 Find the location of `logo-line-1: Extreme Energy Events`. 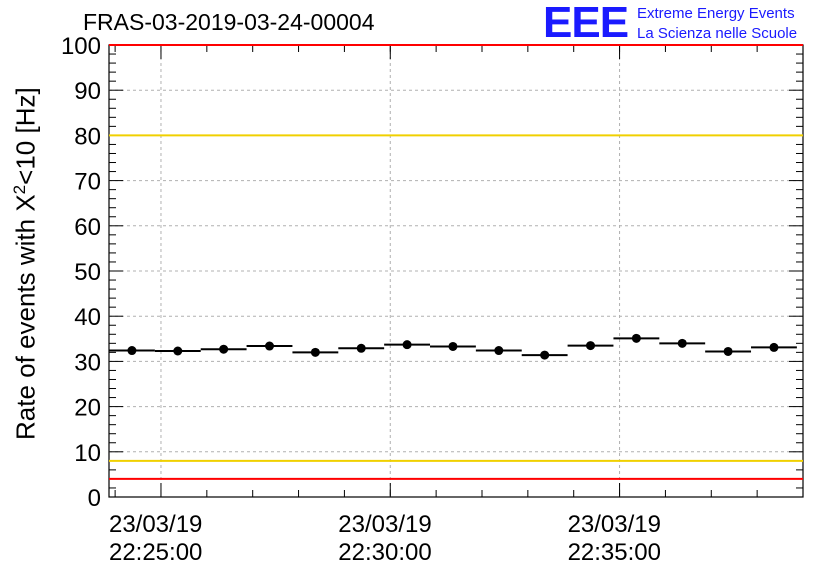

logo-line-1: Extreme Energy Events is located at coordinates (716, 13).